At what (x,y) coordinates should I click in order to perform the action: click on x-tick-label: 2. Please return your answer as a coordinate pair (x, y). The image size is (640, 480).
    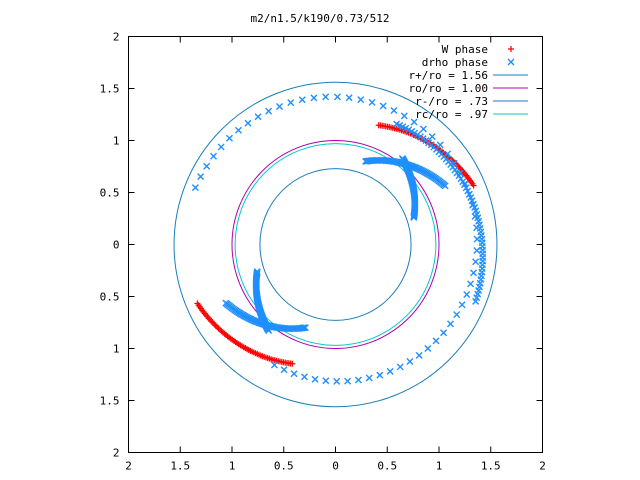
    Looking at the image, I should click on (128, 466).